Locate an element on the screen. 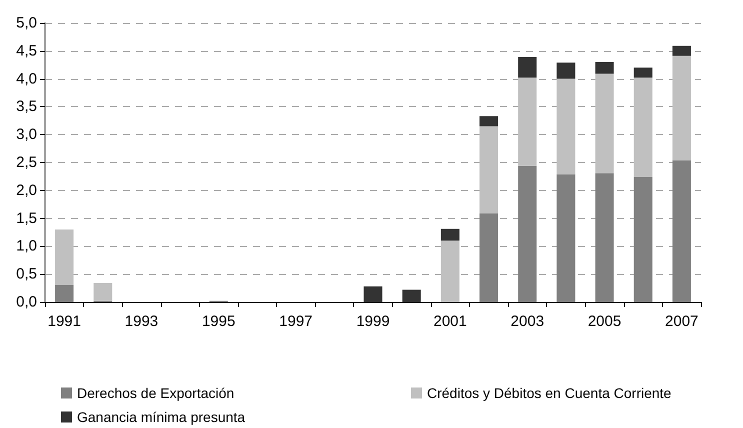 The width and height of the screenshot is (743, 428). x-tick-label: 2007 is located at coordinates (681, 321).